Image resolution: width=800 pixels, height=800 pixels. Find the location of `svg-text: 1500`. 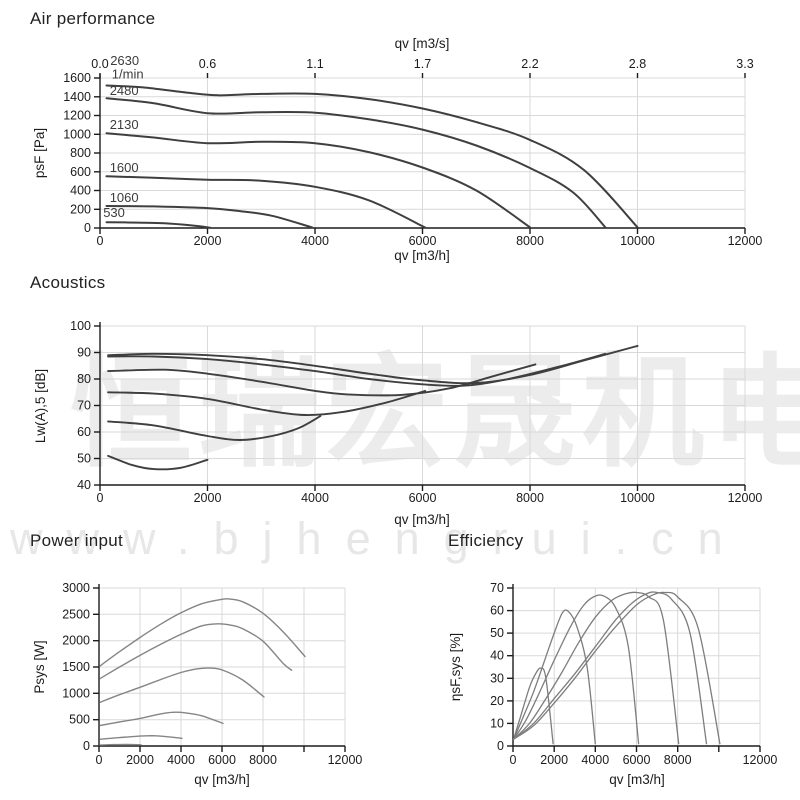

svg-text: 1500 is located at coordinates (76, 667).